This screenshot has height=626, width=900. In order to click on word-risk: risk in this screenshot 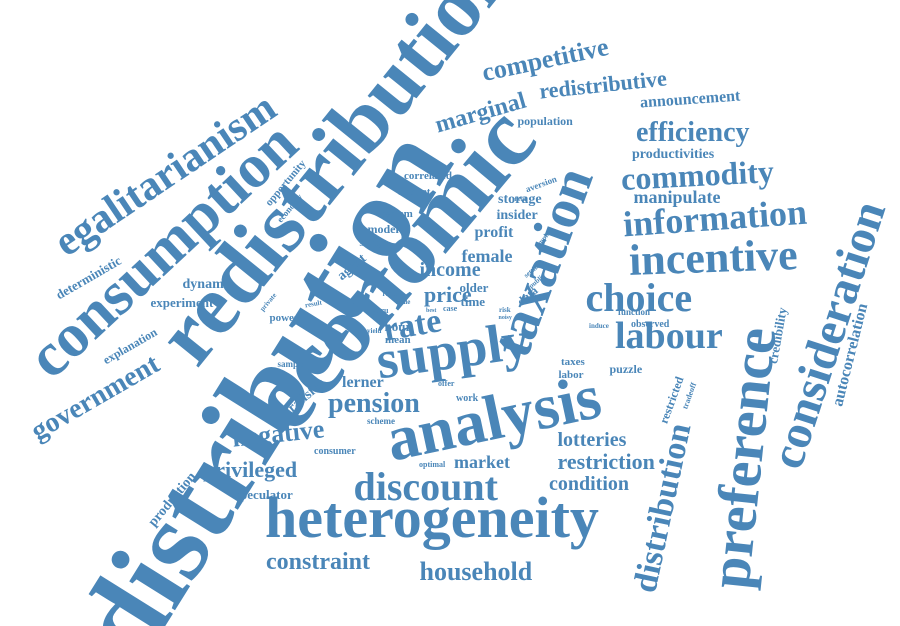, I will do `click(505, 309)`.